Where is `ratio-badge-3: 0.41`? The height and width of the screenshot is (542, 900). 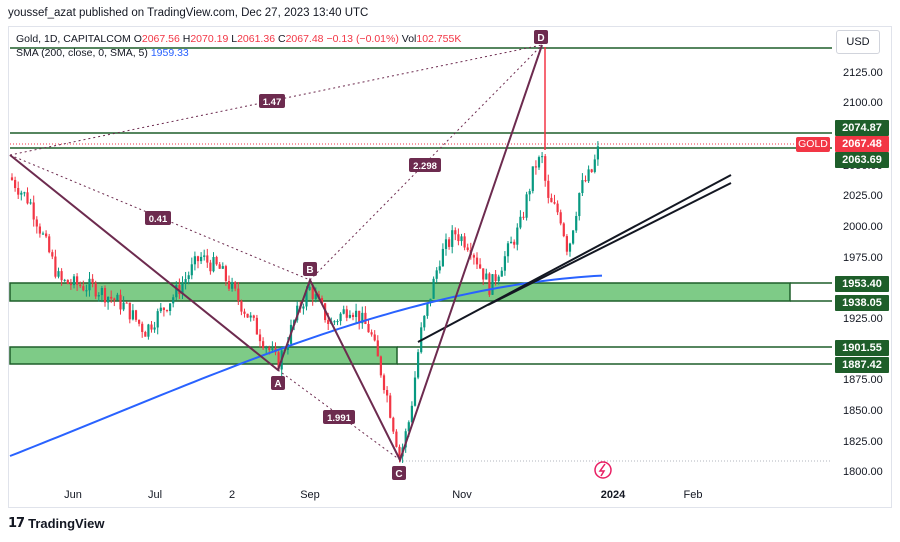
ratio-badge-3: 0.41 is located at coordinates (158, 218).